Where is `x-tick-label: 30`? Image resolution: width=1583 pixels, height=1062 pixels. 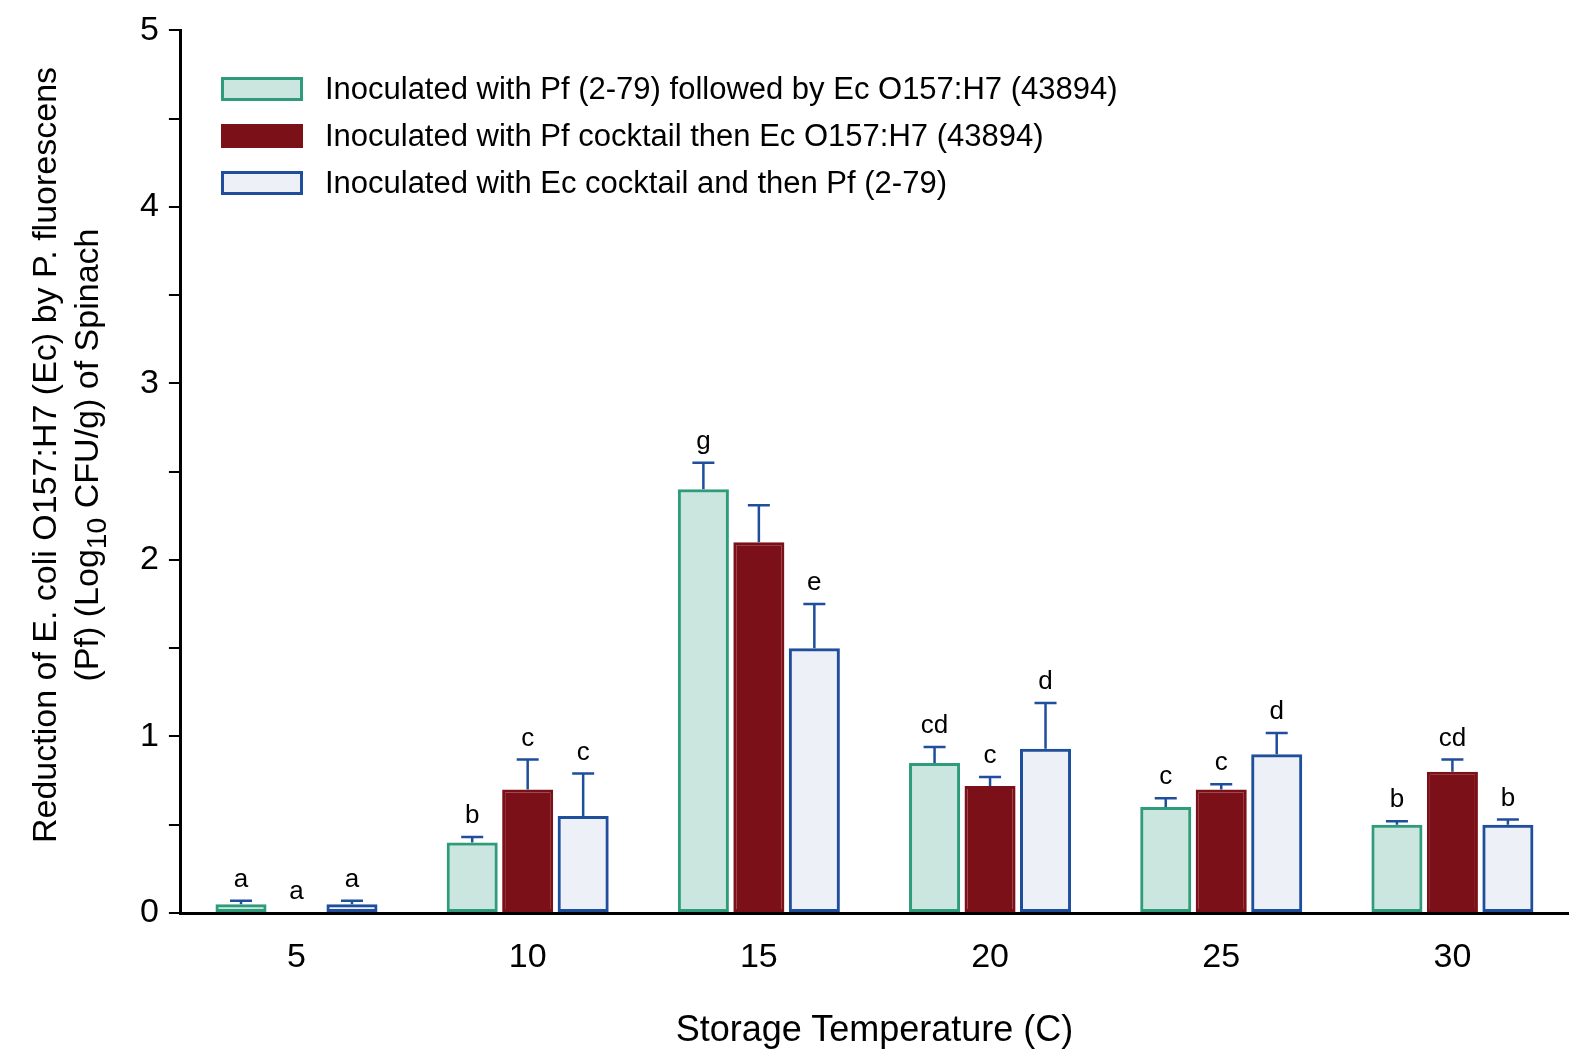 x-tick-label: 30 is located at coordinates (1452, 954).